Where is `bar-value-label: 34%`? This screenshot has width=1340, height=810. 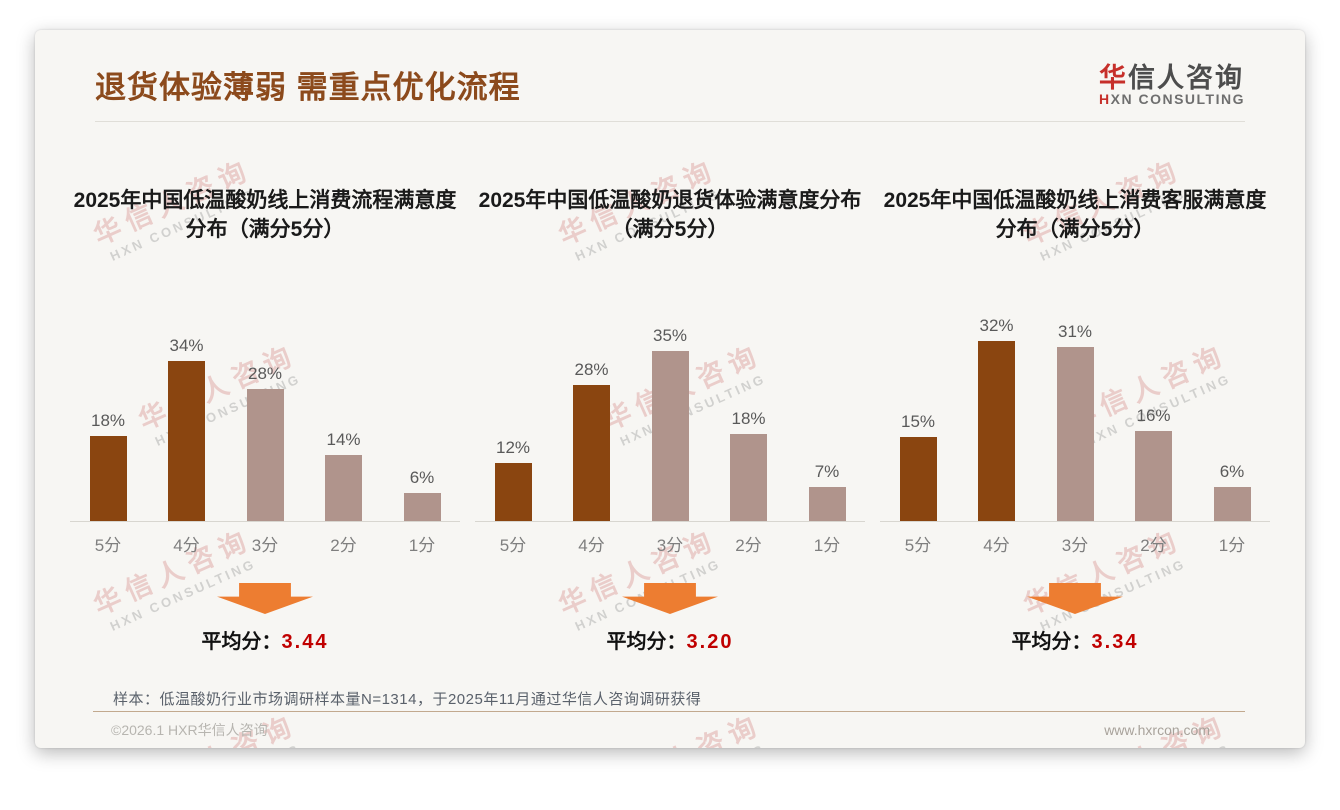 bar-value-label: 34% is located at coordinates (186, 345).